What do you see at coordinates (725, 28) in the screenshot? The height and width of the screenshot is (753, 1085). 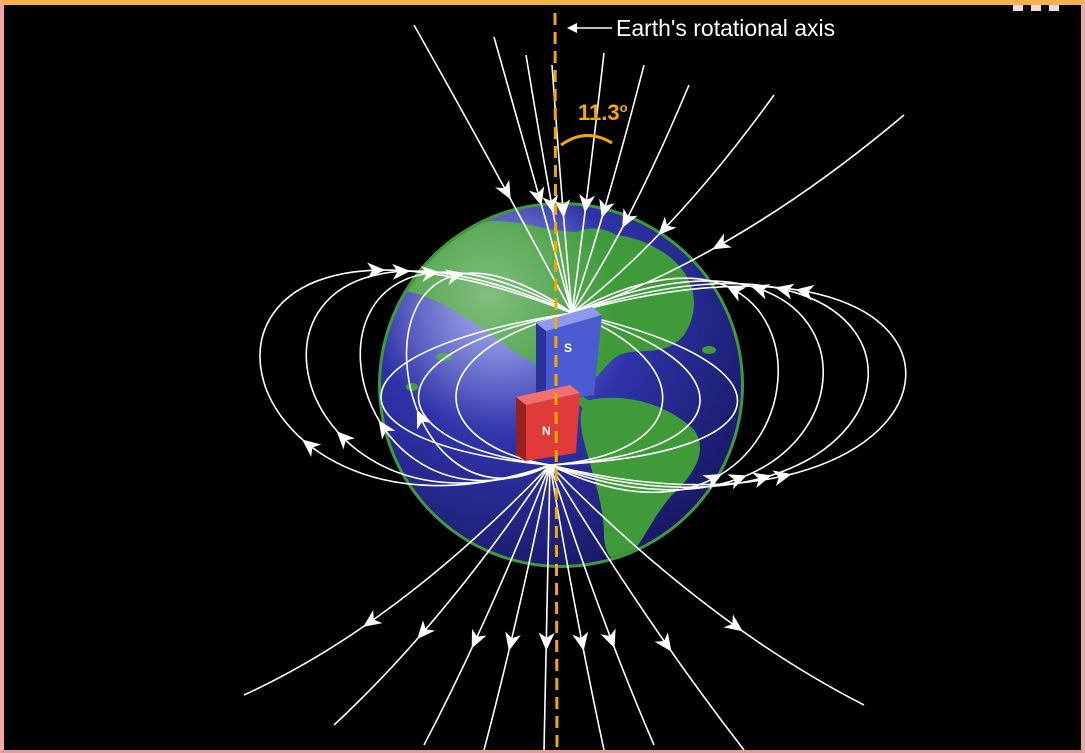 I see `axis-caption: Earth's rotational axis` at bounding box center [725, 28].